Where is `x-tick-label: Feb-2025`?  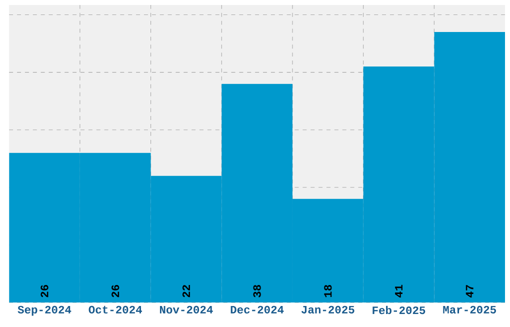
x-tick-label: Feb-2025 is located at coordinates (399, 310).